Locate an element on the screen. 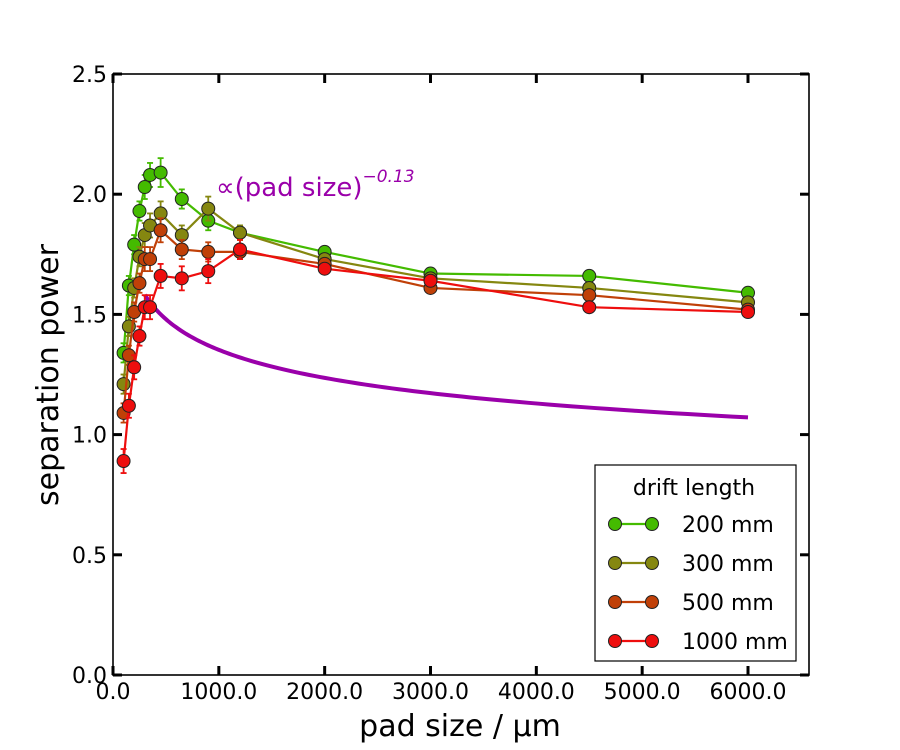 Image resolution: width=900 pixels, height=750 pixels. x-tick-label: 3000.0 is located at coordinates (430, 692).